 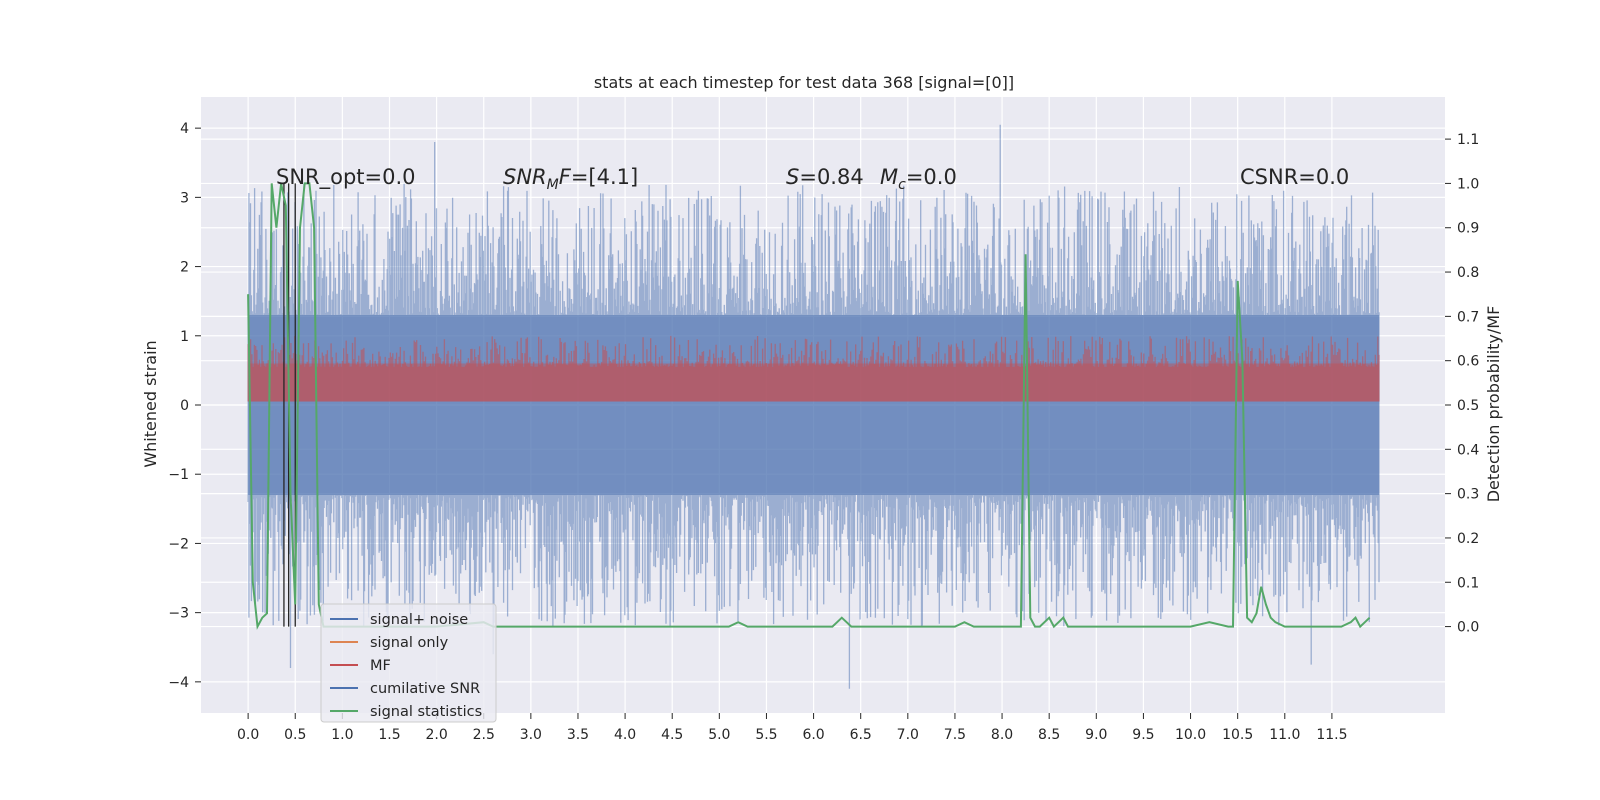 I want to click on legend-label: cumilative SNR, so click(x=425, y=689).